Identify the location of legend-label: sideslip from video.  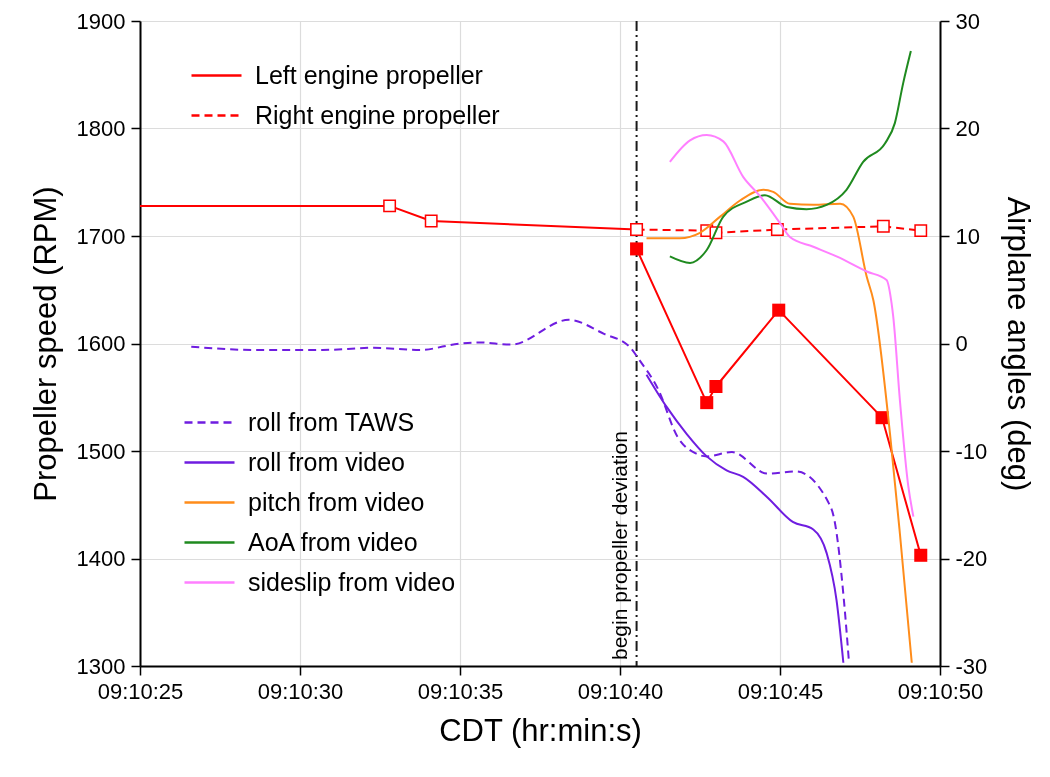
(352, 581).